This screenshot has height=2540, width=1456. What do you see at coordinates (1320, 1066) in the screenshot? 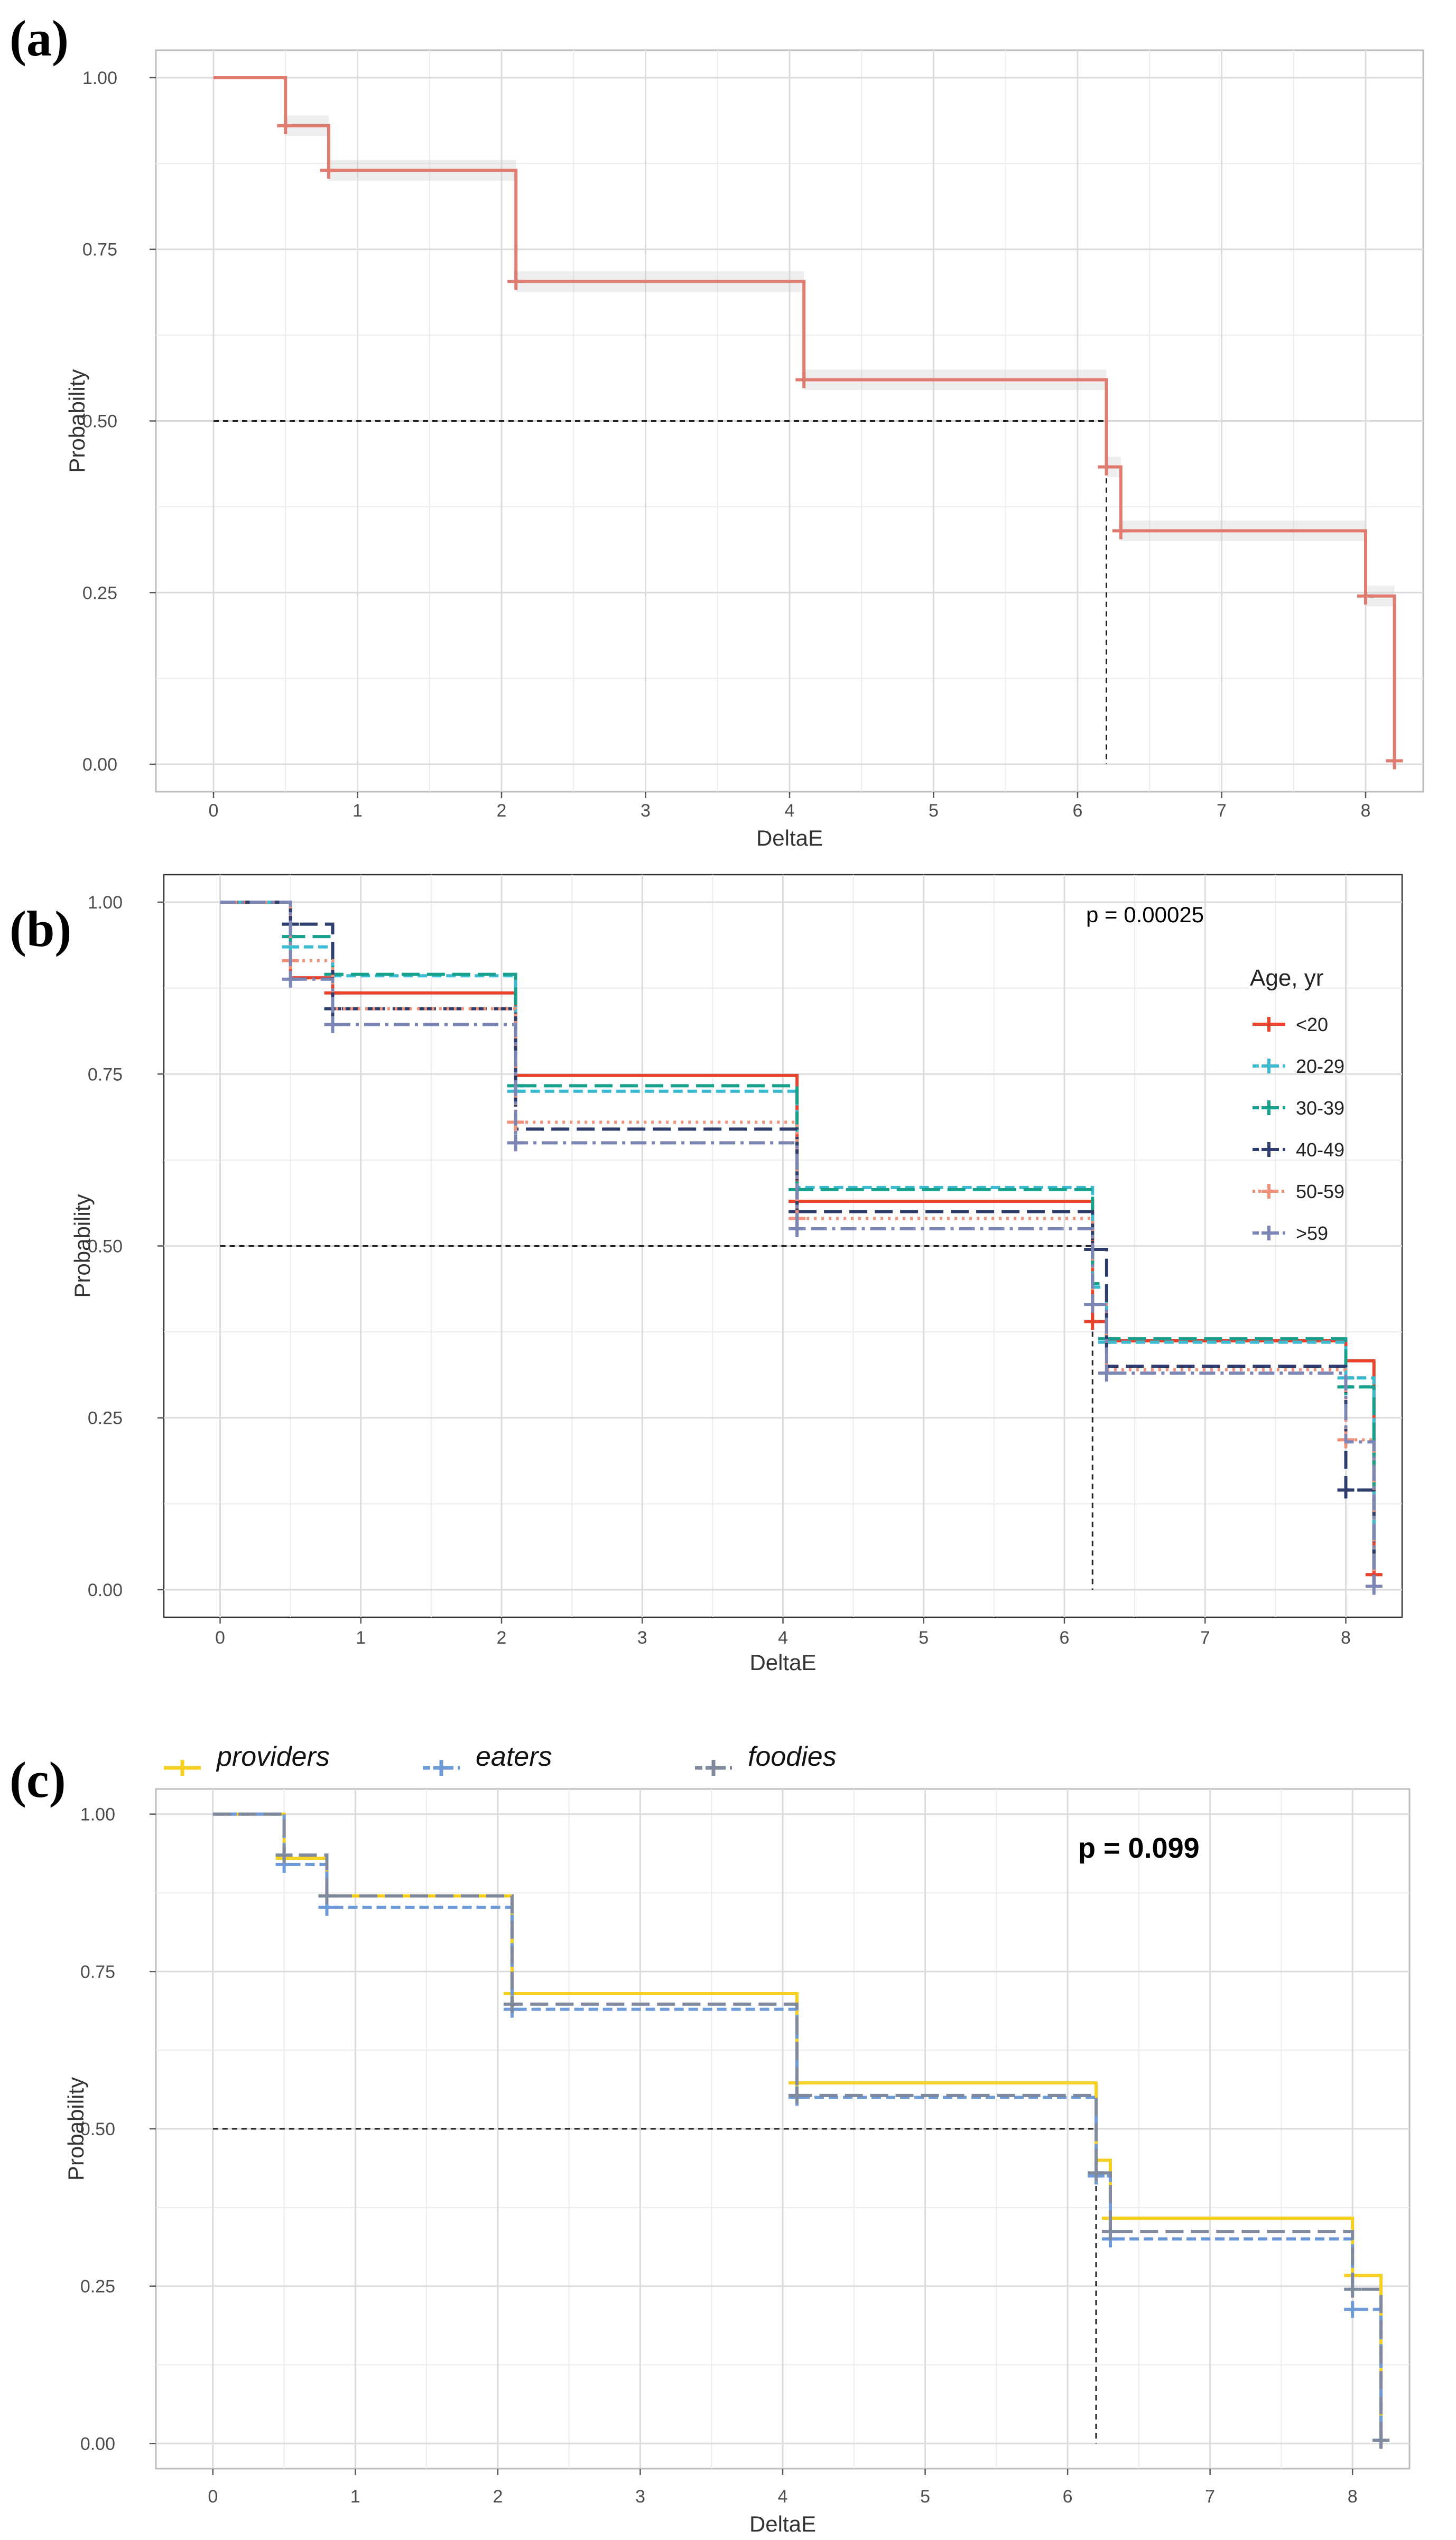
I see `legend-label: 20-29` at bounding box center [1320, 1066].